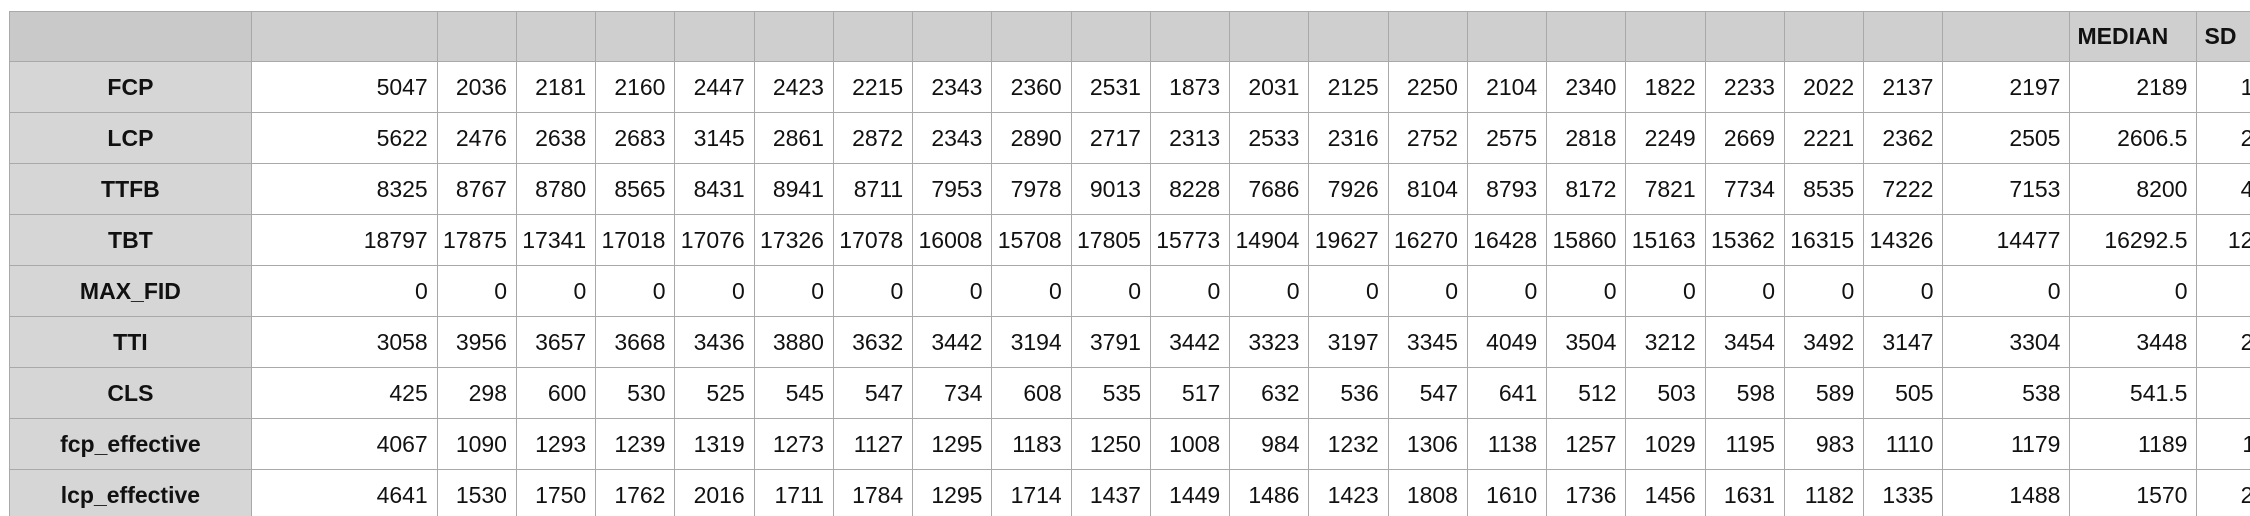  Describe the element at coordinates (556, 87) in the screenshot. I see `table-cell: 2181` at that location.